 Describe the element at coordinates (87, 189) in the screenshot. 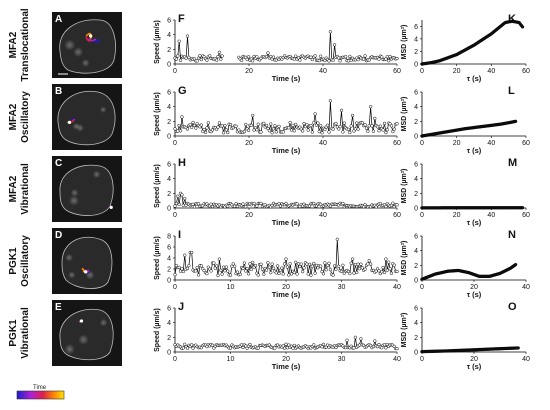

I see `micrograph-panel: C` at that location.